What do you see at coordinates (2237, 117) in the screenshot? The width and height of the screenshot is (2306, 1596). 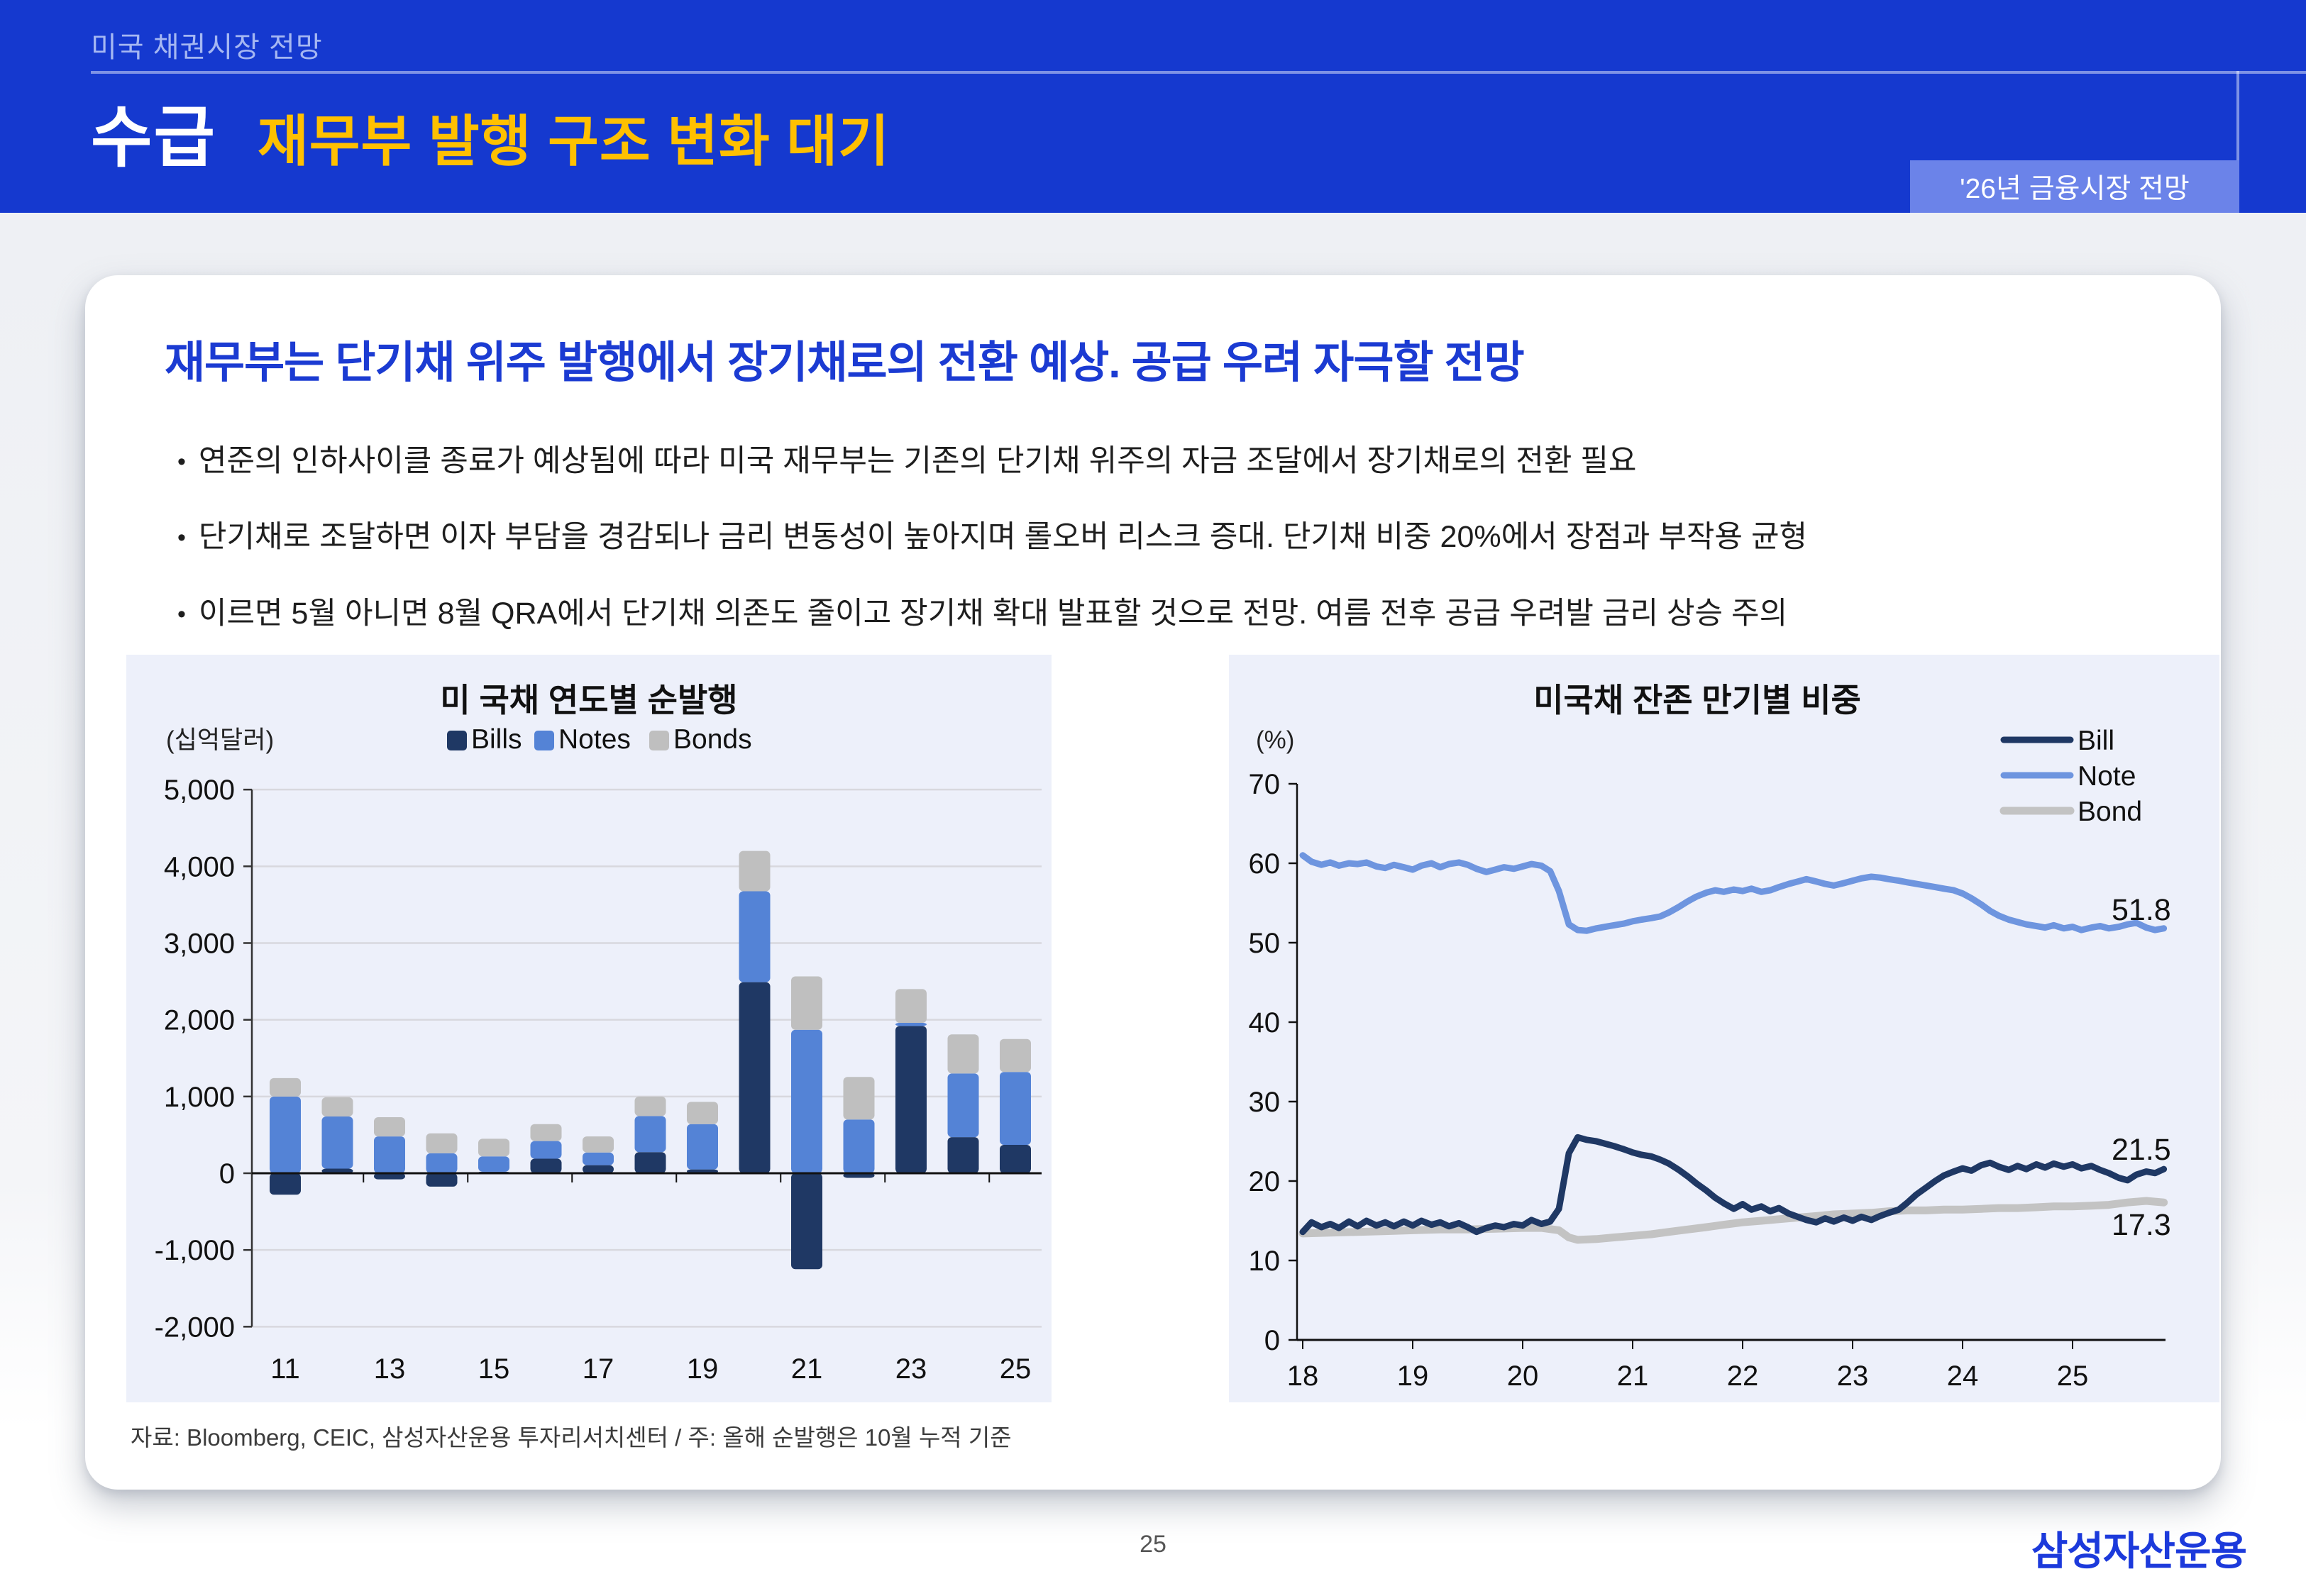 I see `header-frame-line` at bounding box center [2237, 117].